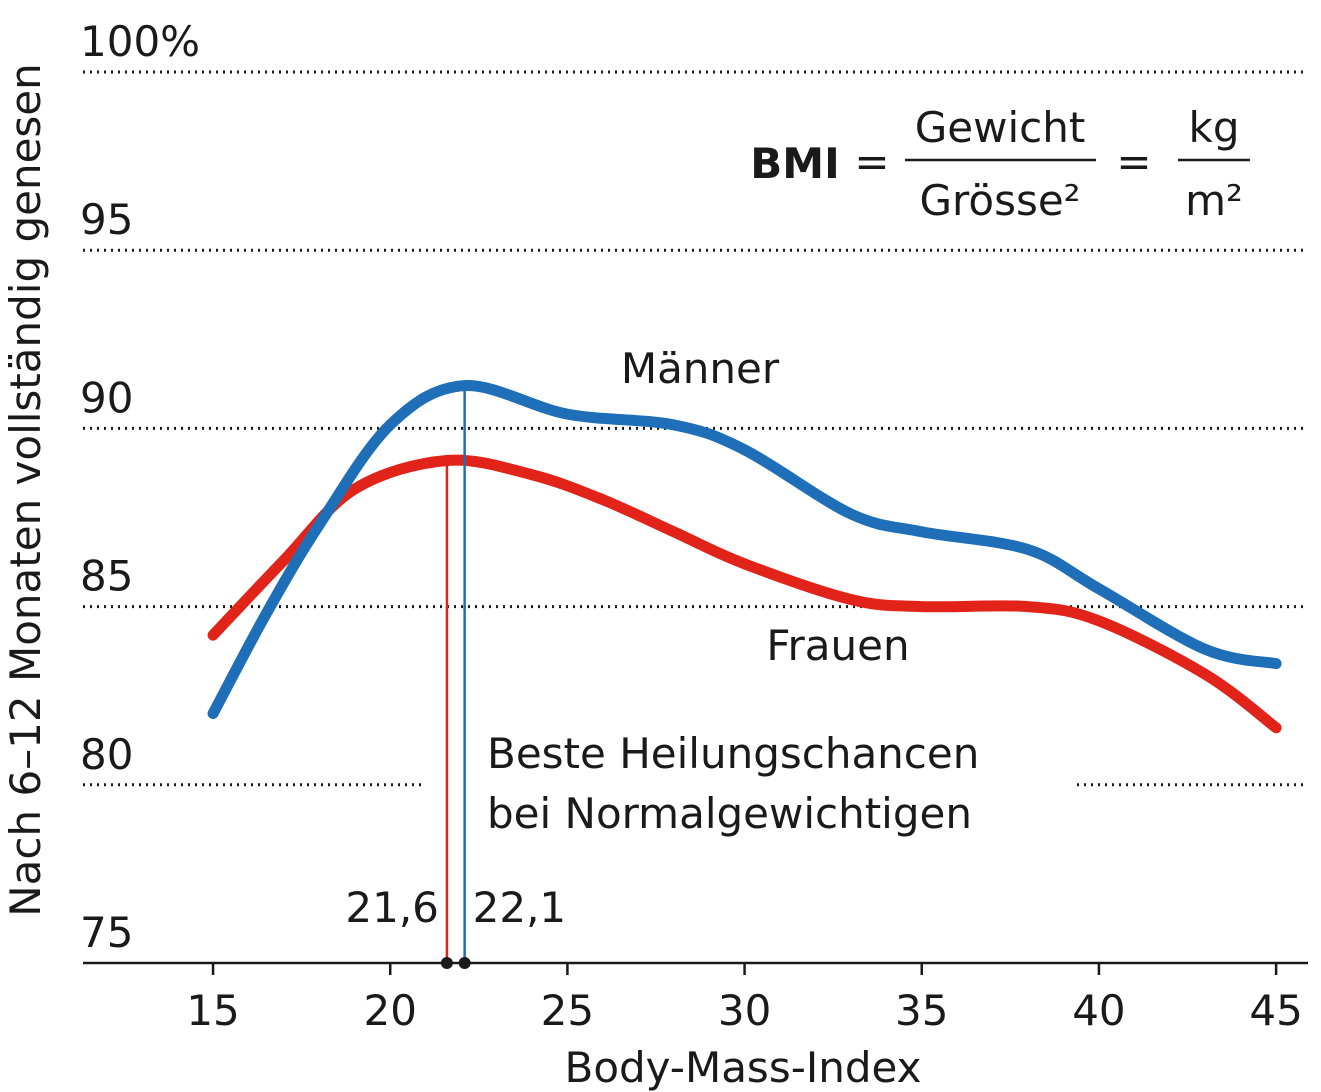 The width and height of the screenshot is (1321, 1092). Describe the element at coordinates (729, 813) in the screenshot. I see `annotation: bei Normalgewichtigen` at that location.